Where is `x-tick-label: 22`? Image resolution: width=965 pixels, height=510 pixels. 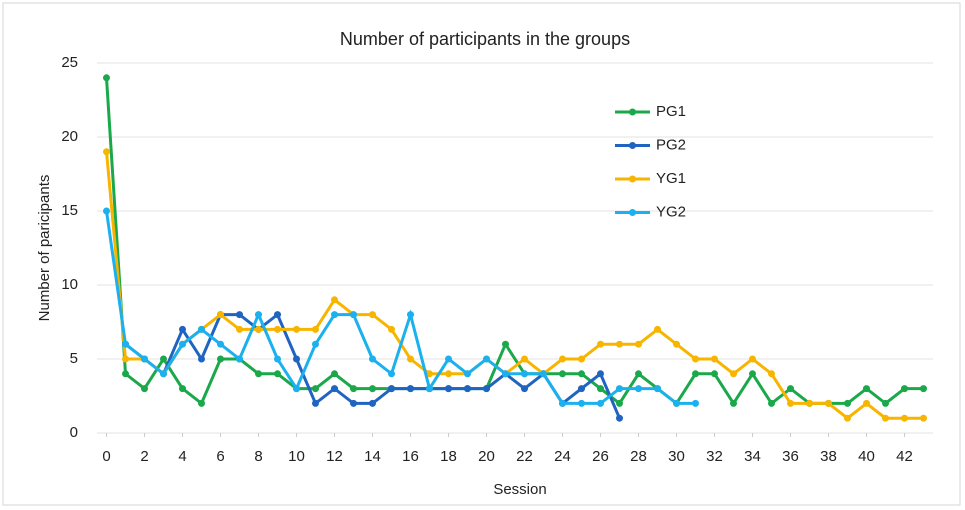 x-tick-label: 22 is located at coordinates (524, 456).